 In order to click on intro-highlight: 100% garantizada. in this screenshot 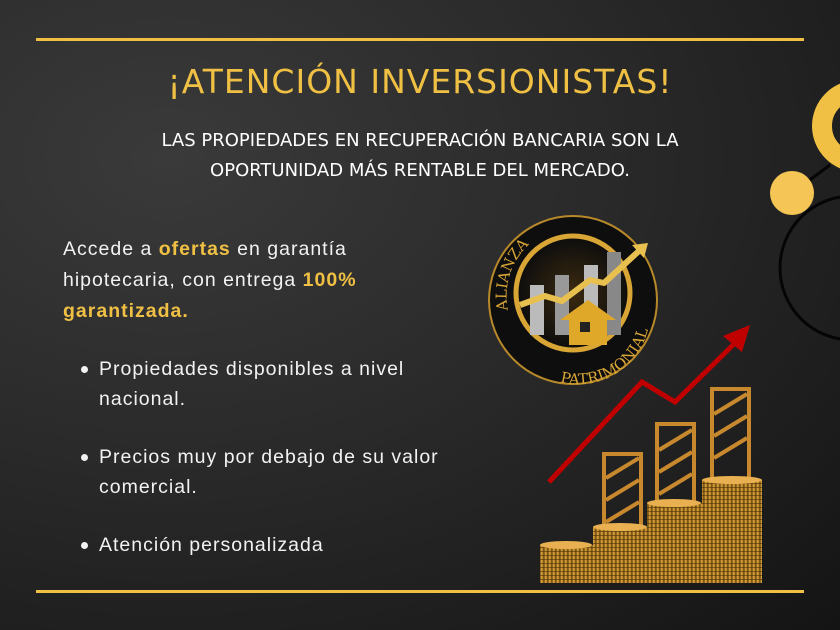, I will do `click(210, 295)`.